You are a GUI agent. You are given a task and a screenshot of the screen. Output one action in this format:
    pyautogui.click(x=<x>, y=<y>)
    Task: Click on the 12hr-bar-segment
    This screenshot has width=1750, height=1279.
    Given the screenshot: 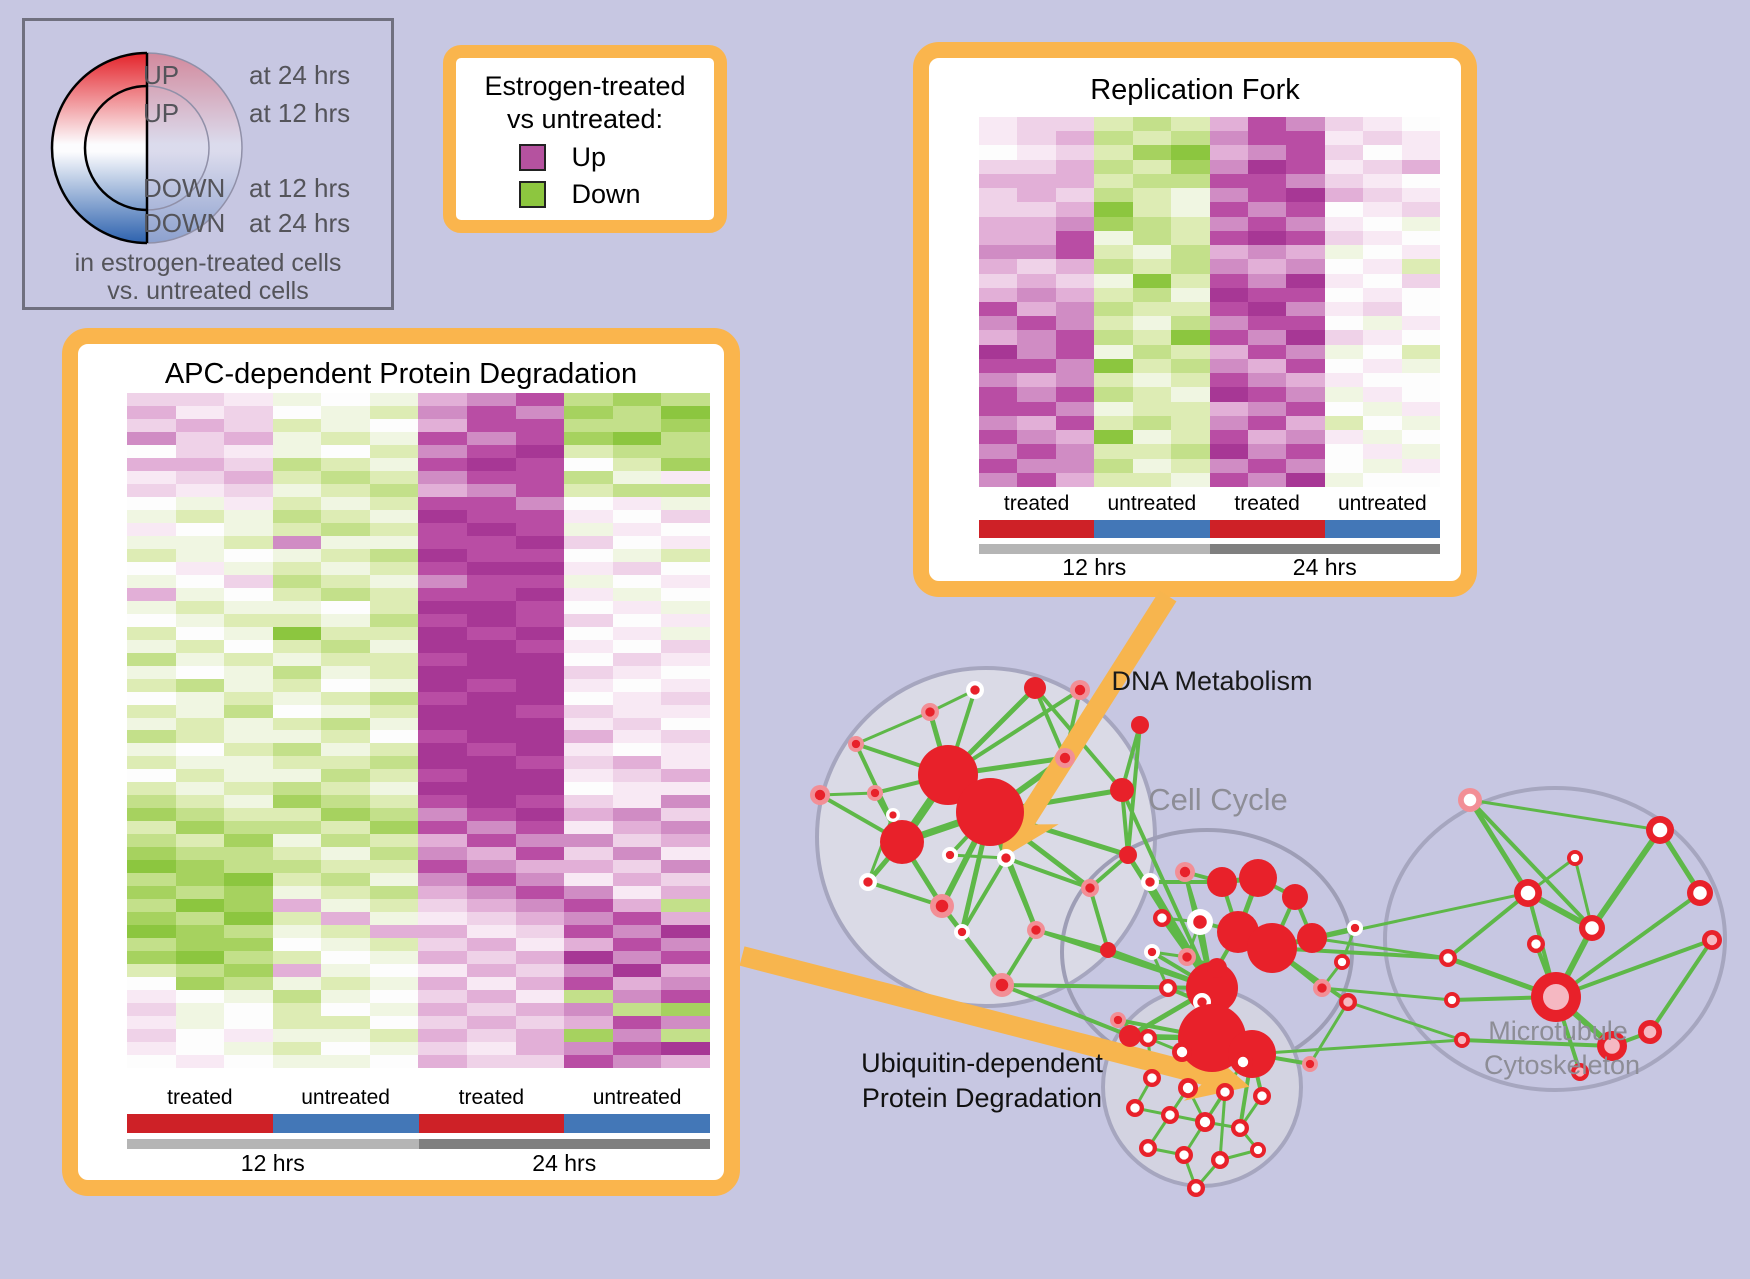 What is the action you would take?
    pyautogui.click(x=1094, y=549)
    